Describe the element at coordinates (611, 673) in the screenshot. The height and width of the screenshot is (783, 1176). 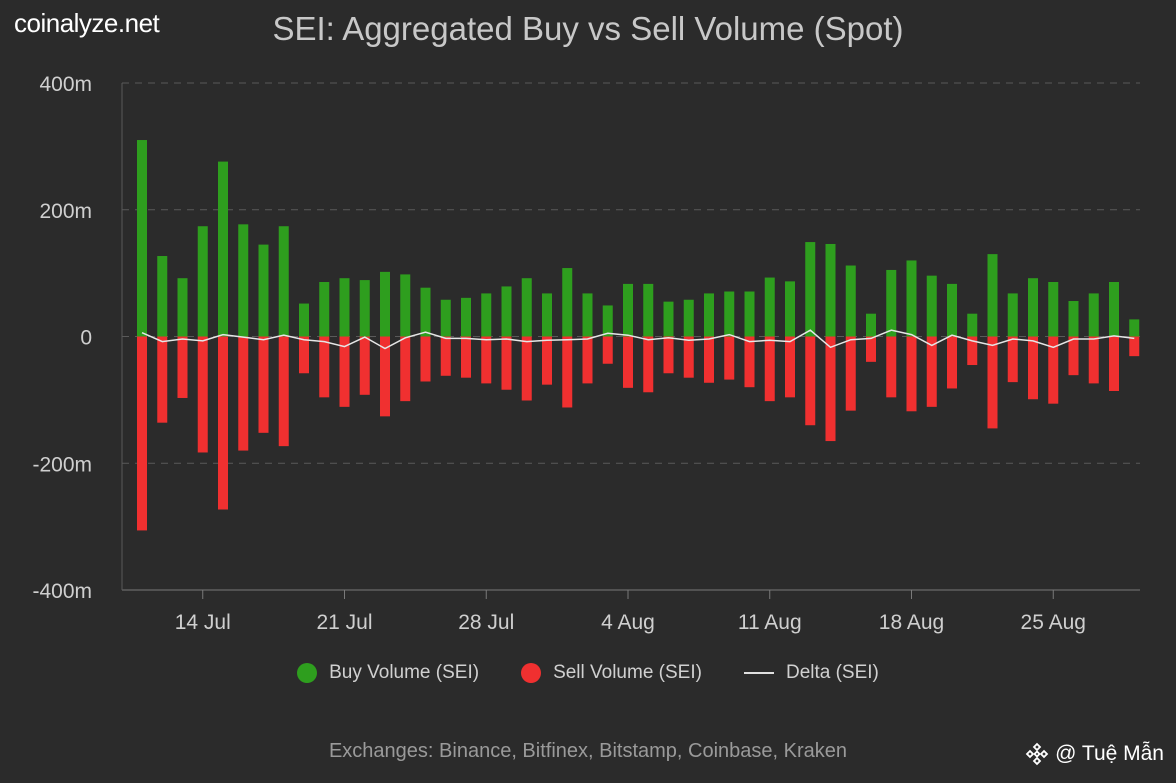
I see `legend-item-sell: Sell Volume (SEI)` at that location.